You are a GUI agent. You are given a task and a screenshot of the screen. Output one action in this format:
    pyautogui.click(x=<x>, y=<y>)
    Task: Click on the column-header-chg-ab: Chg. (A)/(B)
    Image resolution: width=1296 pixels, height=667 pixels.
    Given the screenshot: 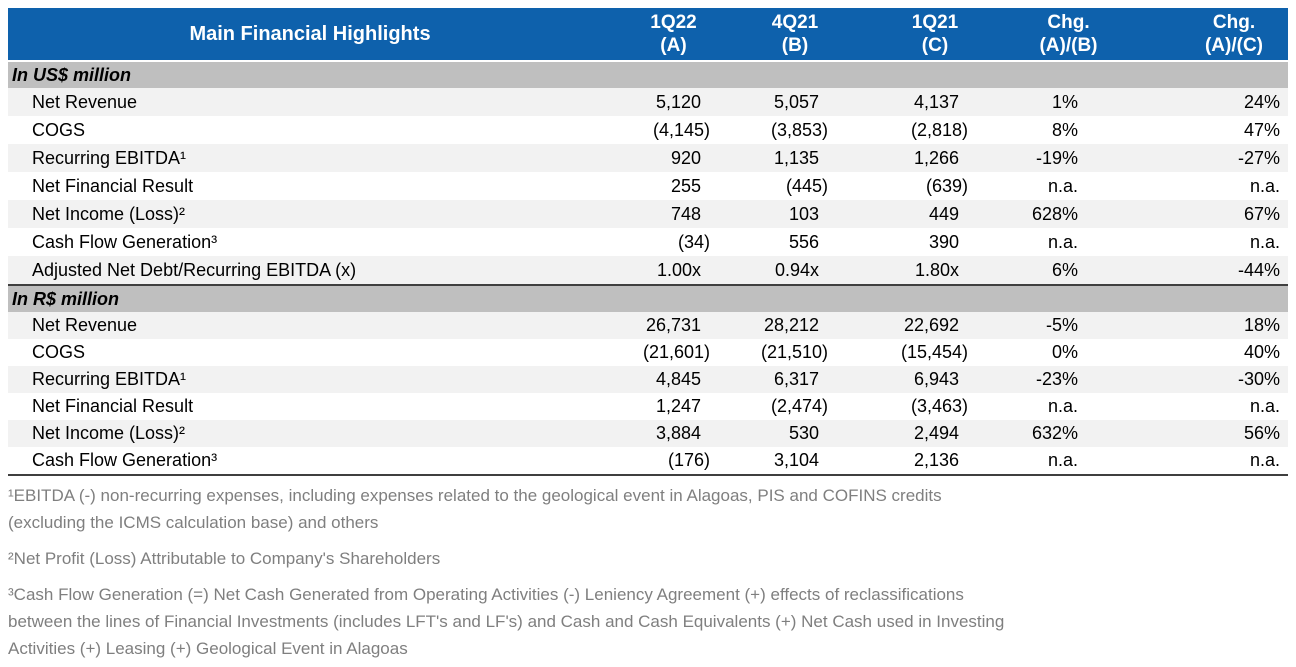 What is the action you would take?
    pyautogui.click(x=1036, y=34)
    